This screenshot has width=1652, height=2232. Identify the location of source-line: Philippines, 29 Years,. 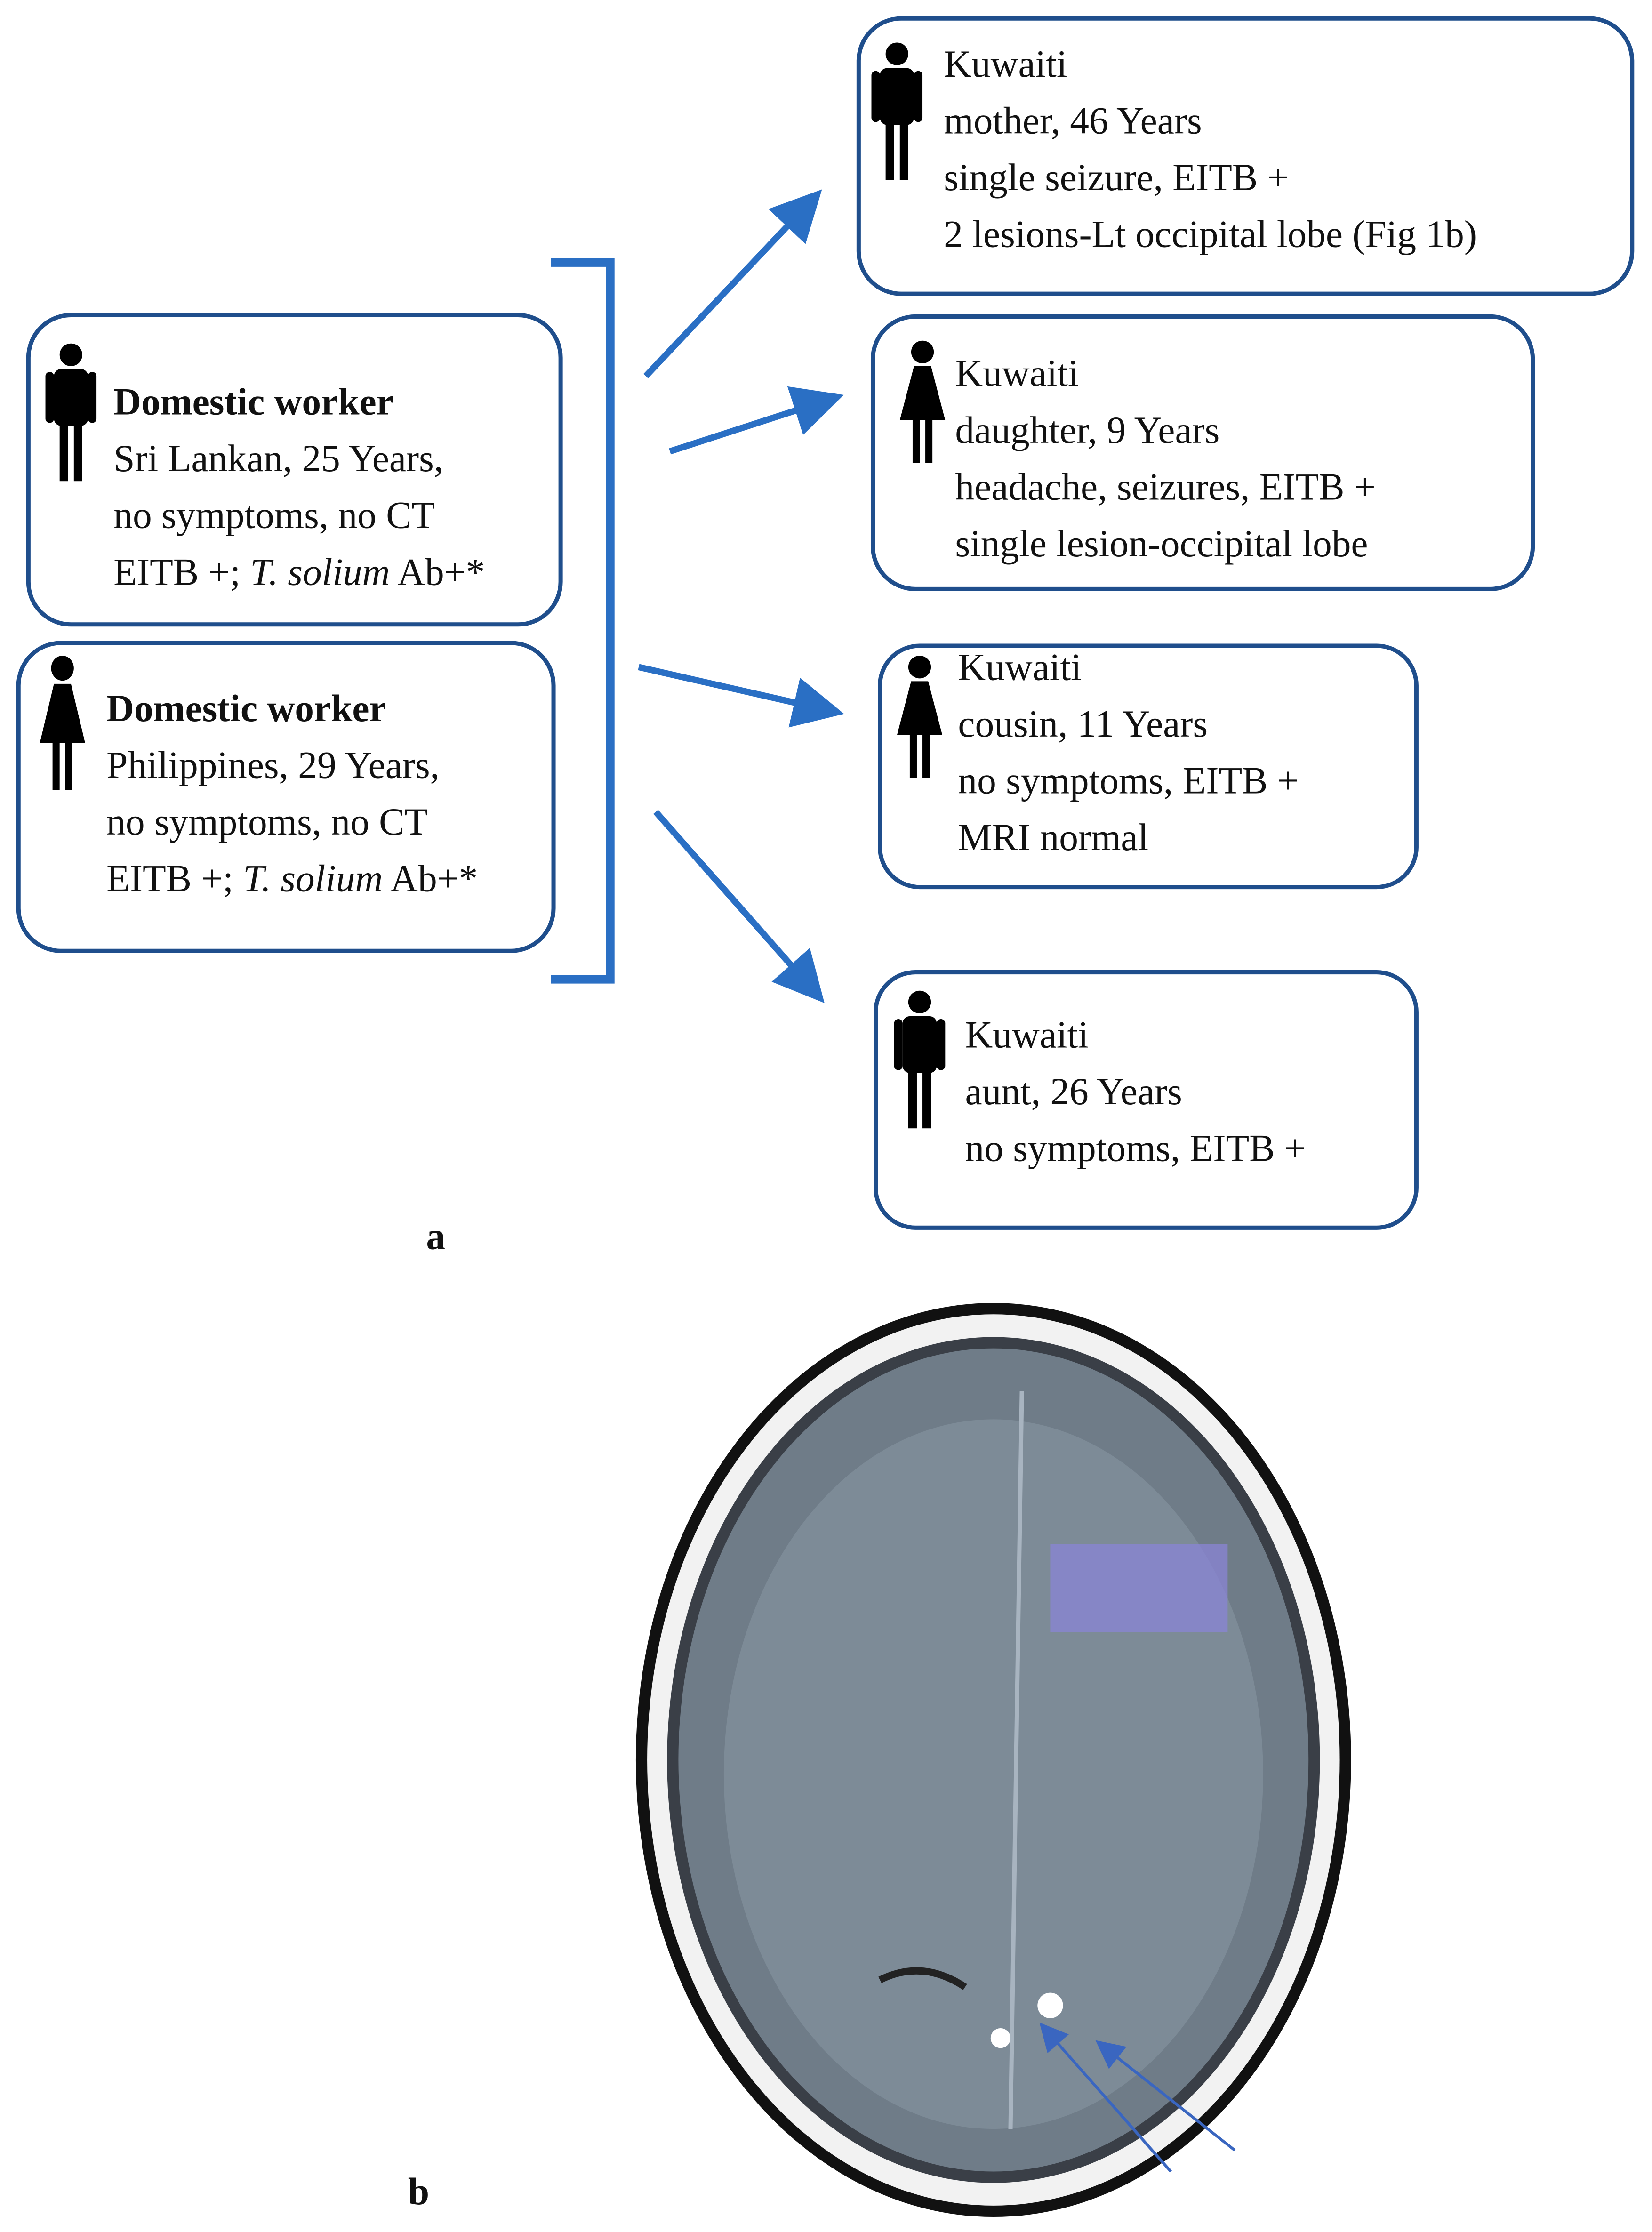
(273, 764).